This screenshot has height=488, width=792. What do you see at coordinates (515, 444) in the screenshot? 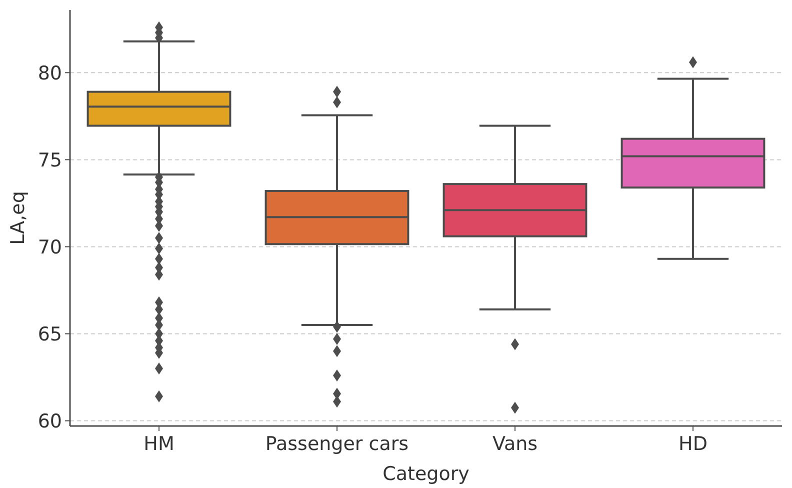
I see `x-tick-label: Vans` at bounding box center [515, 444].